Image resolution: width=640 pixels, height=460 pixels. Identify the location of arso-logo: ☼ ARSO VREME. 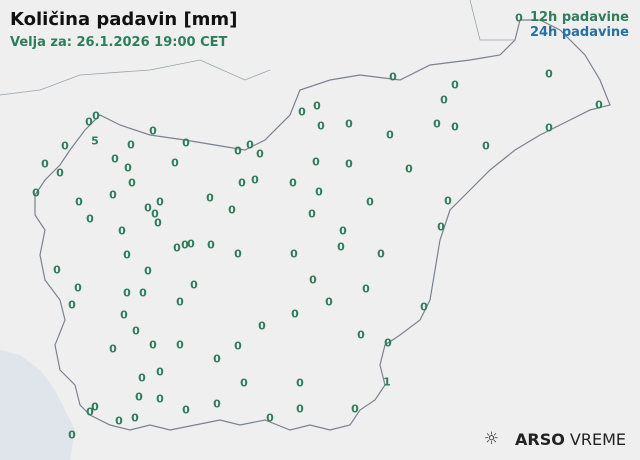
(555, 439).